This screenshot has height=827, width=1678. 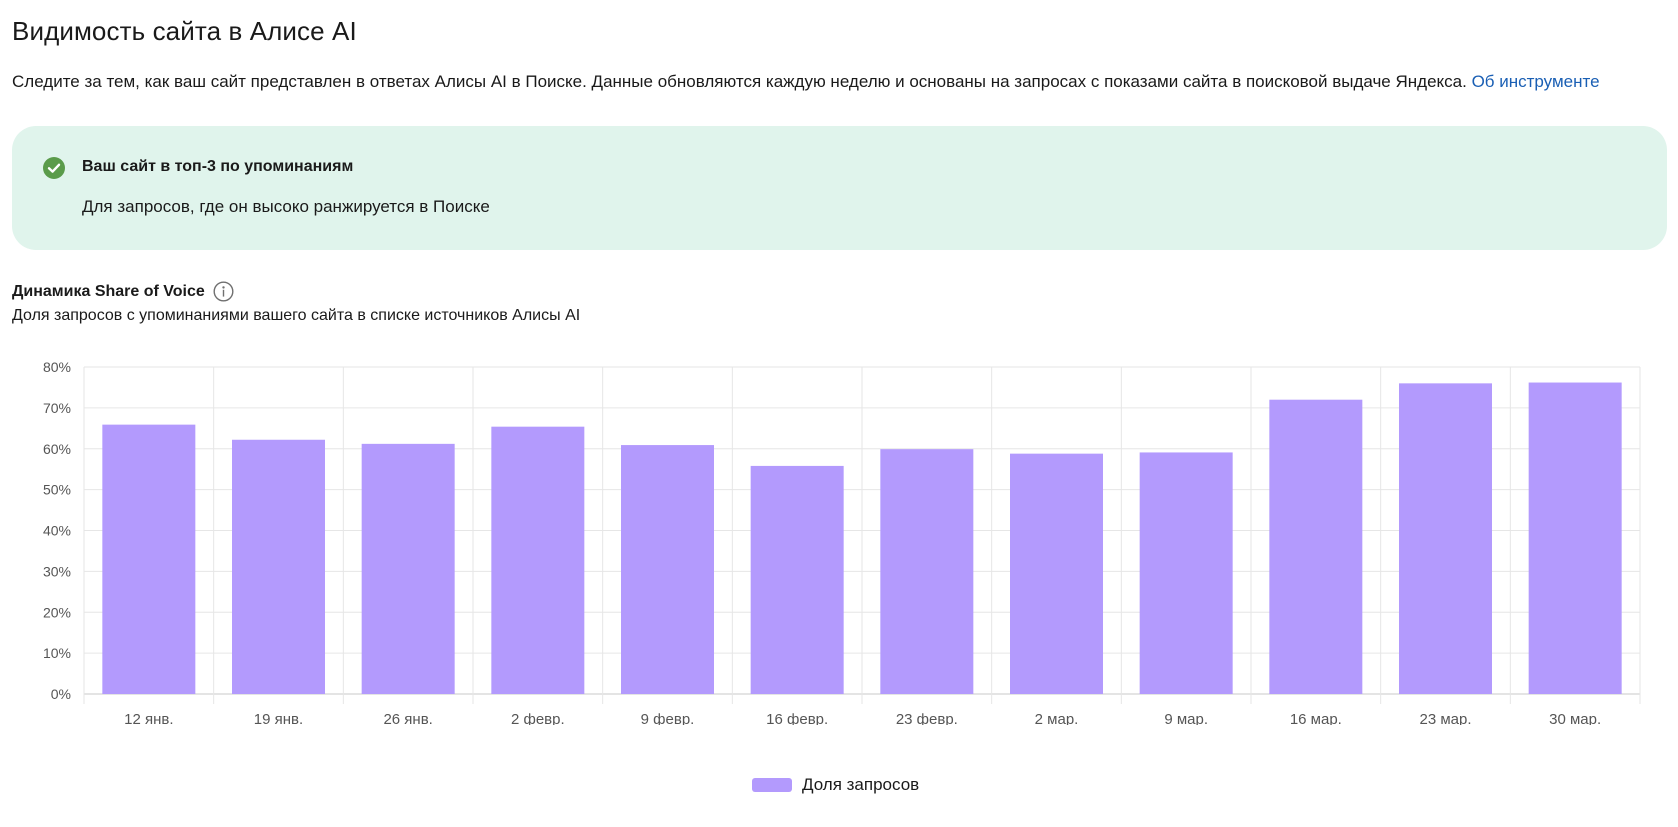 I want to click on legend-swatch, so click(x=772, y=785).